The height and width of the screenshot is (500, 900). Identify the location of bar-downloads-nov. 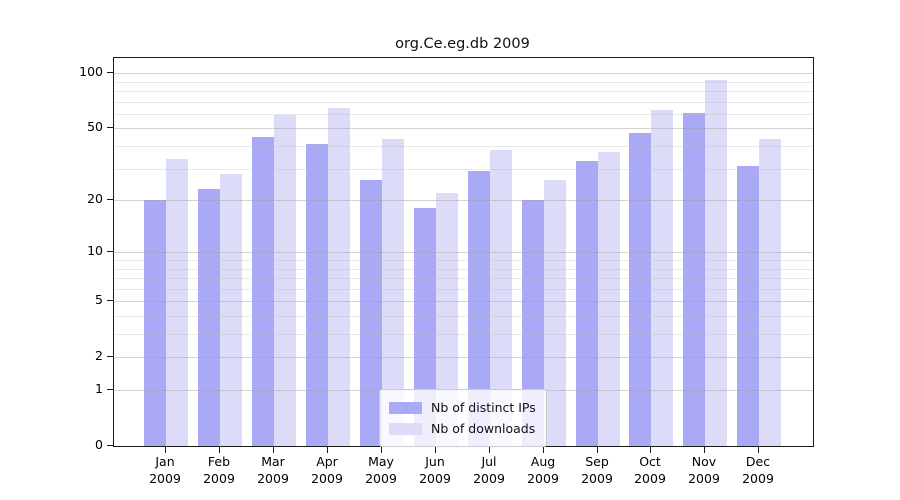
(716, 262).